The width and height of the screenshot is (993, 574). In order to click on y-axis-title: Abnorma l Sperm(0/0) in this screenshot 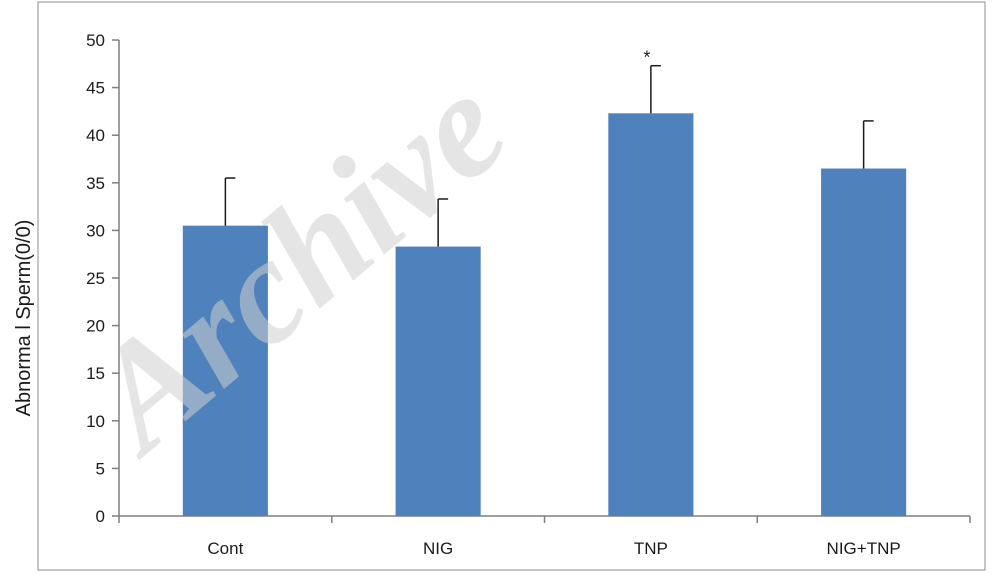, I will do `click(24, 318)`.